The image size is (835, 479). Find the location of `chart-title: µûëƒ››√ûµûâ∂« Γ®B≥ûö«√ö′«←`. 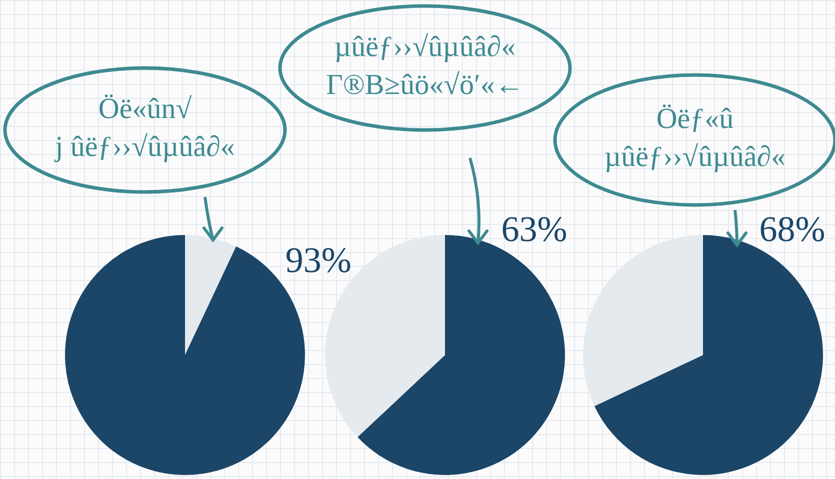

chart-title: µûëƒ››√ûµûâ∂« Γ®B≥ûö«√ö′«← is located at coordinates (425, 66).